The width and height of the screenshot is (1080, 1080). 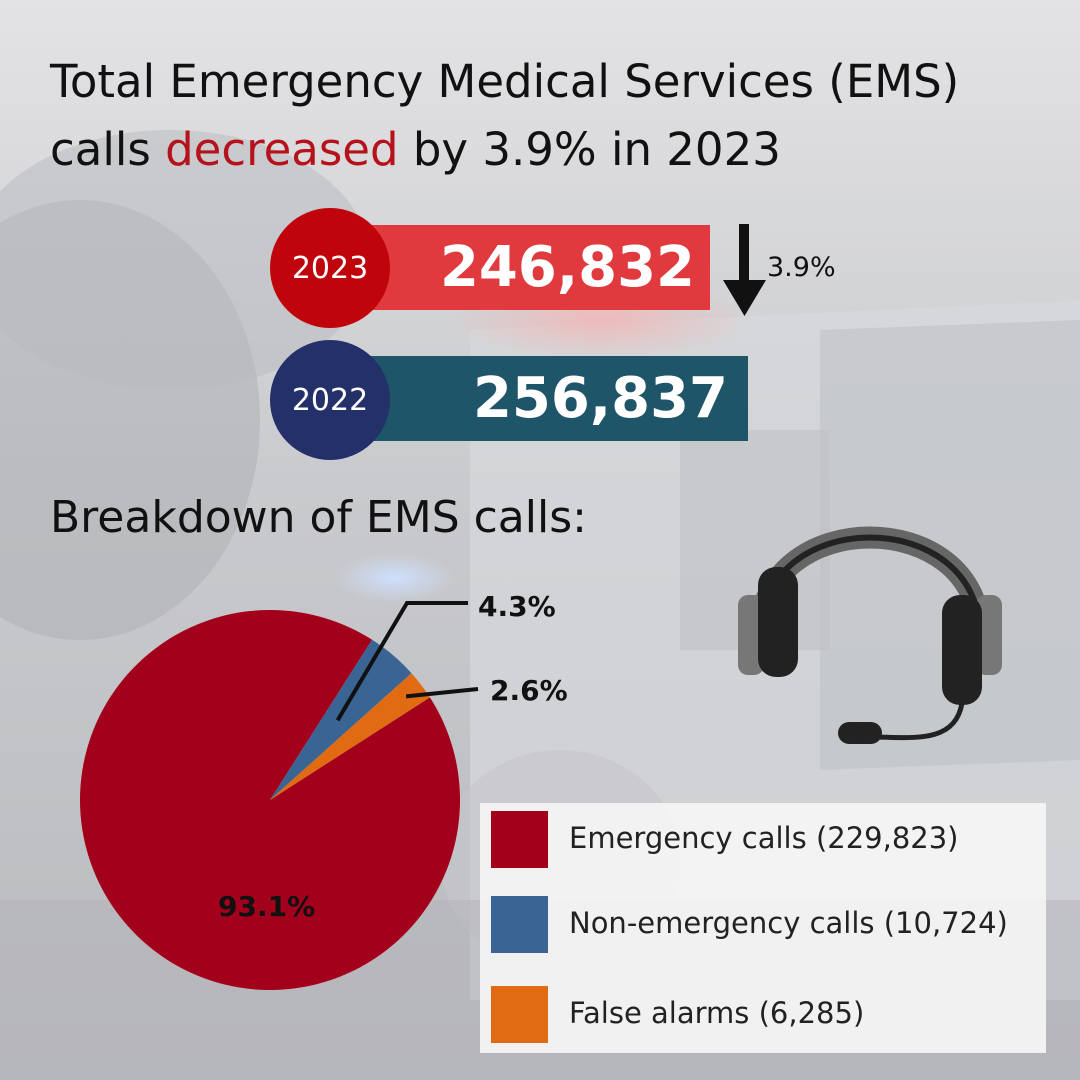 What do you see at coordinates (517, 606) in the screenshot?
I see `pie-label-non-emergency: 4.3%` at bounding box center [517, 606].